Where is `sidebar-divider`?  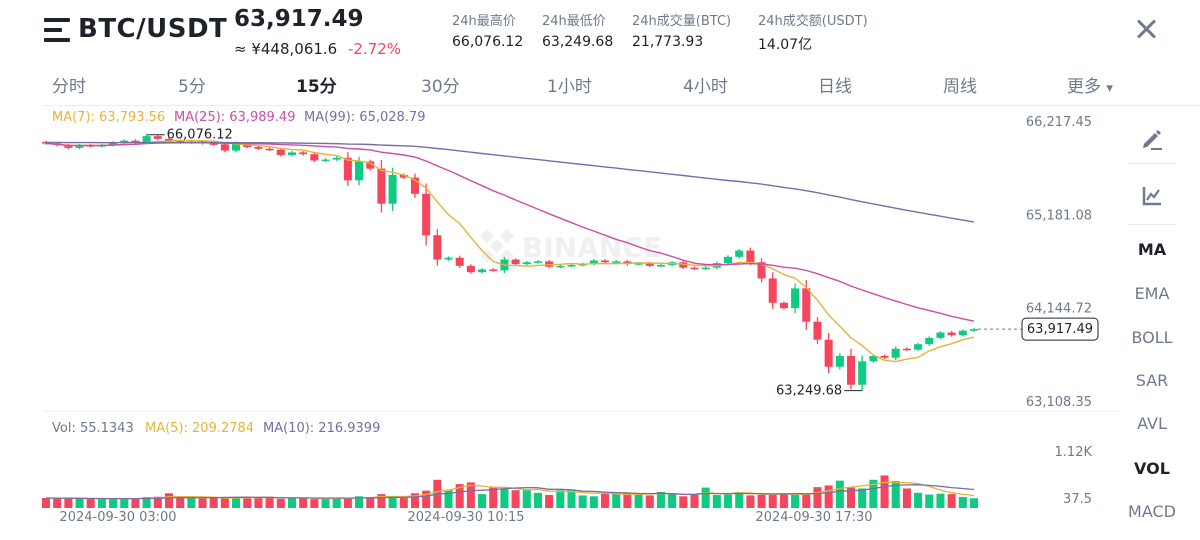 sidebar-divider is located at coordinates (1152, 224).